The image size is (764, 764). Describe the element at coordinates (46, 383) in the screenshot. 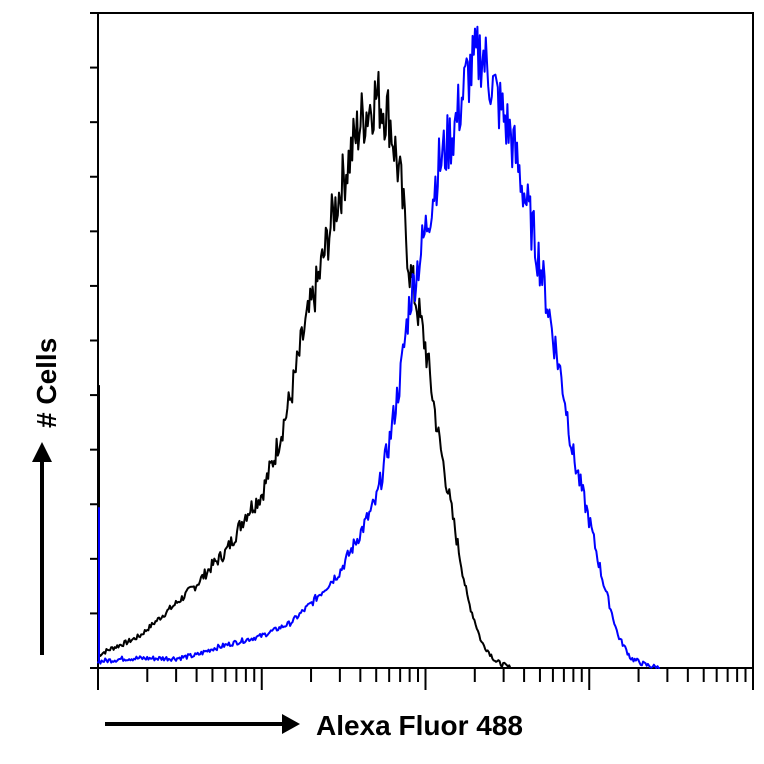

I see `y-axis-label: # Cells` at that location.